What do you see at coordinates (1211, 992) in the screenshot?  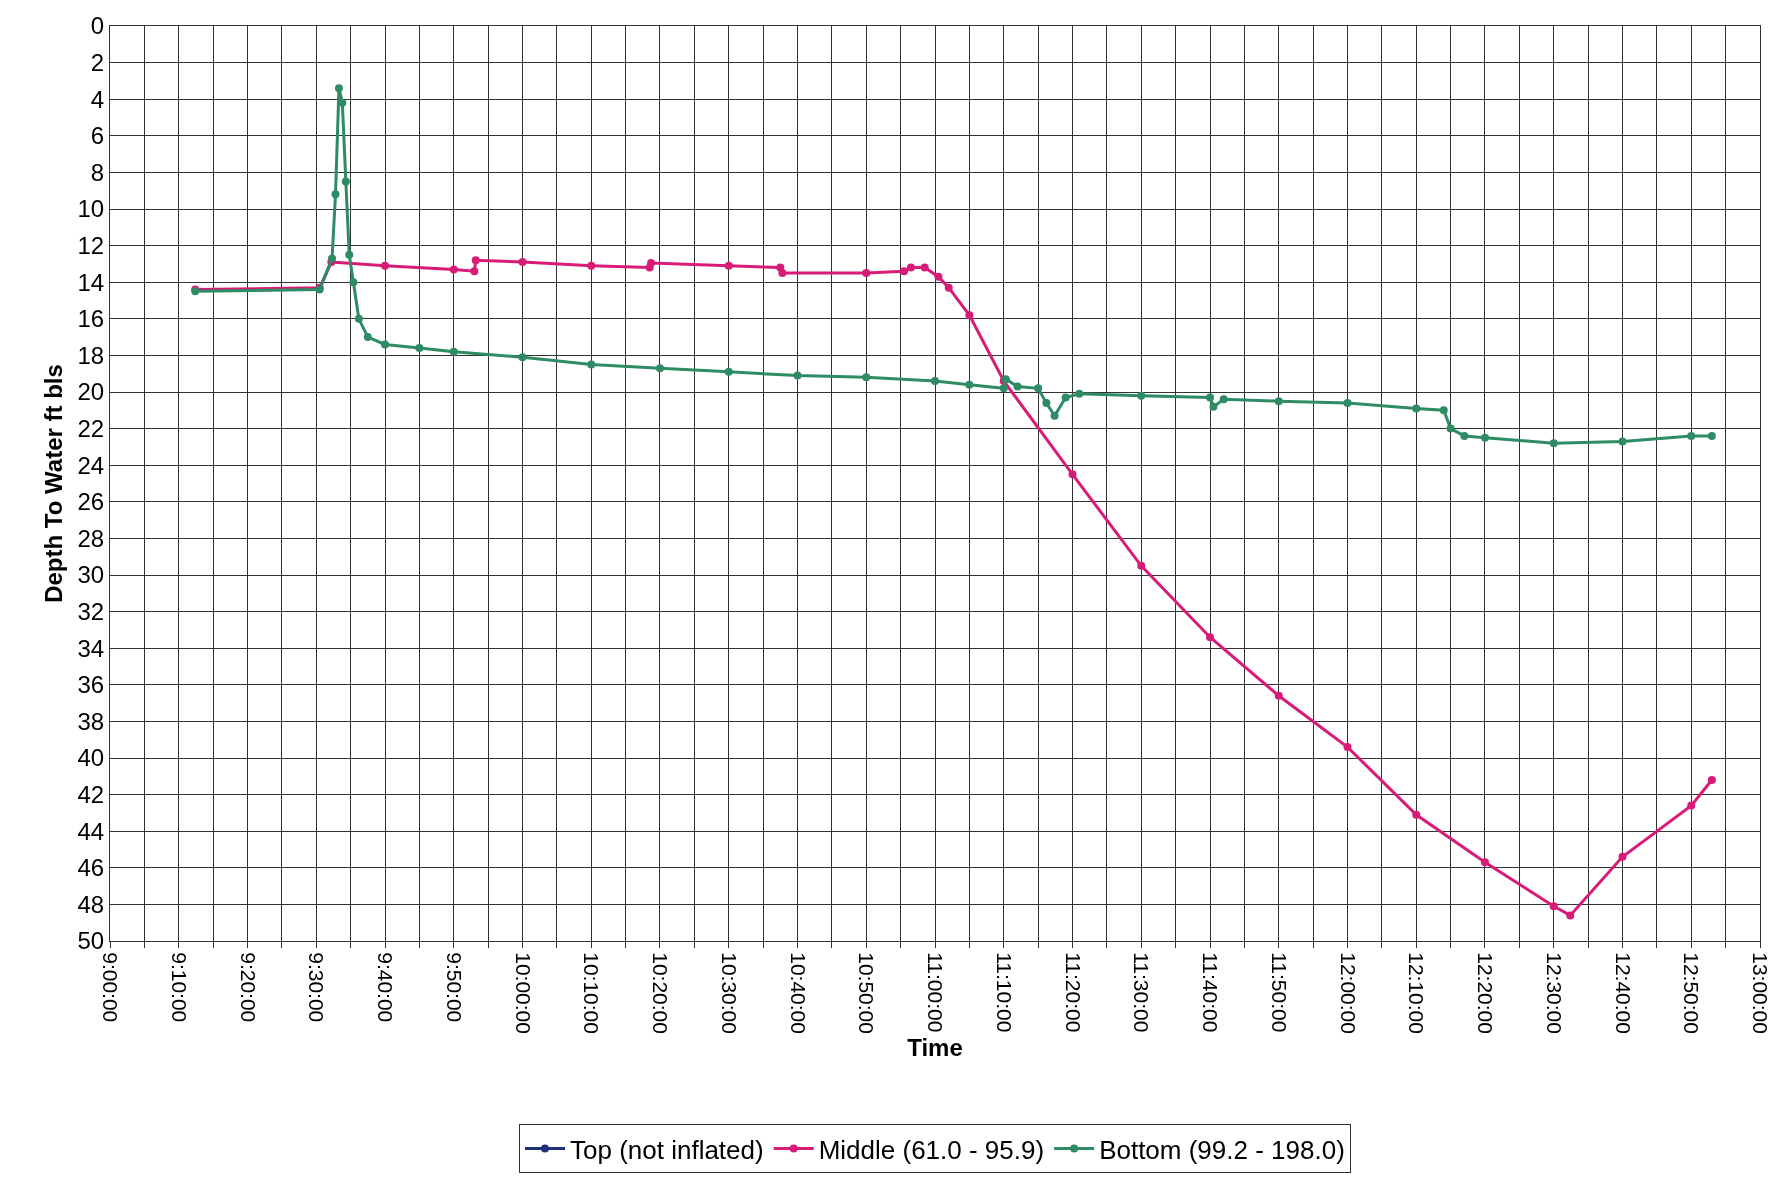 I see `x-tick-label: 11:40:00` at bounding box center [1211, 992].